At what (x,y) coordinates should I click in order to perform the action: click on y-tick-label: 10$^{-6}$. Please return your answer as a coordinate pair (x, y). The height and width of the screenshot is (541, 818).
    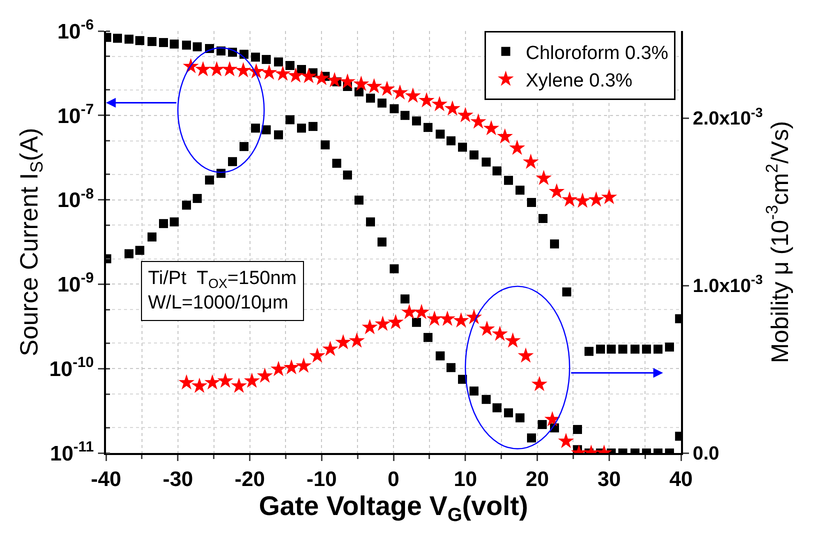
    Looking at the image, I should click on (75, 31).